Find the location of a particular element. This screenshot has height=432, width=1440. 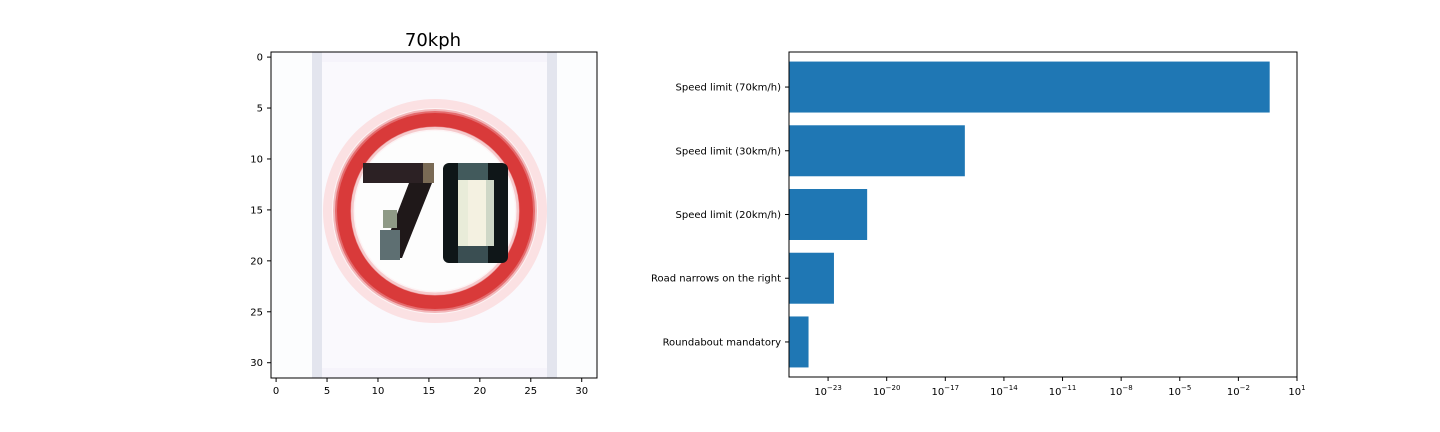

category-label: Speed limit (20km/h) is located at coordinates (729, 215).